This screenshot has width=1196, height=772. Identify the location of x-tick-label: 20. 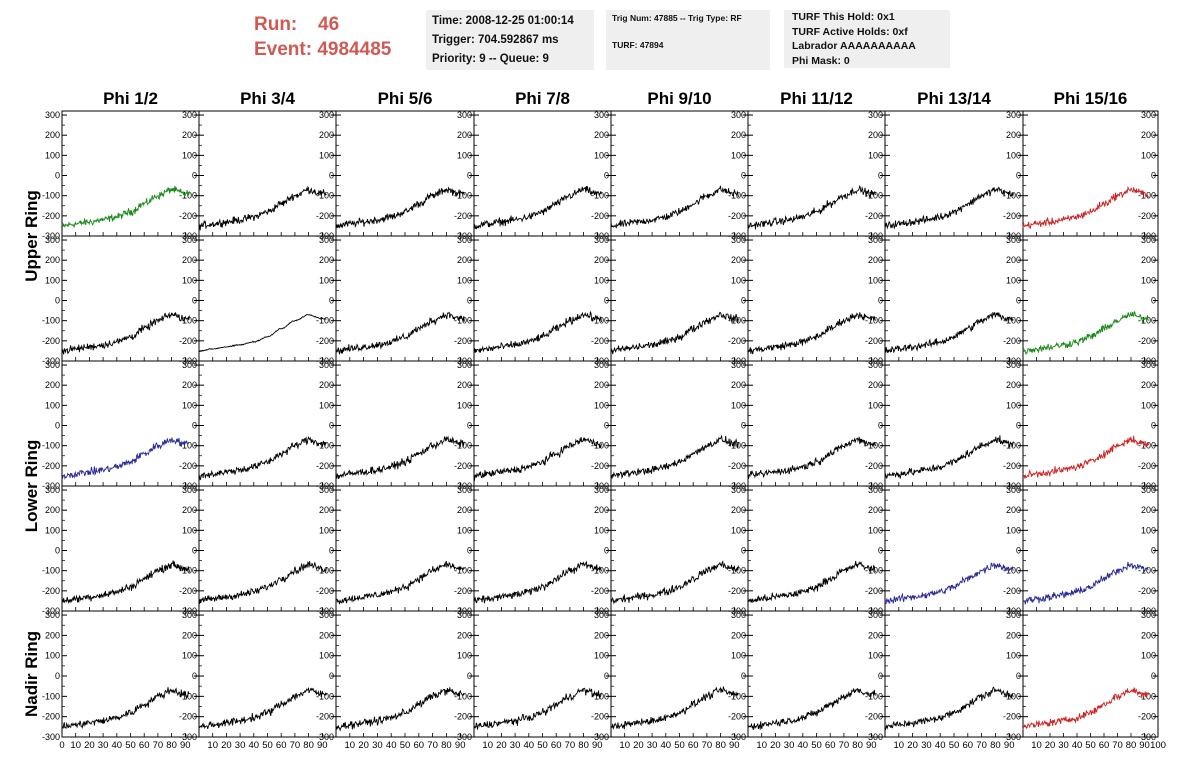
(638, 745).